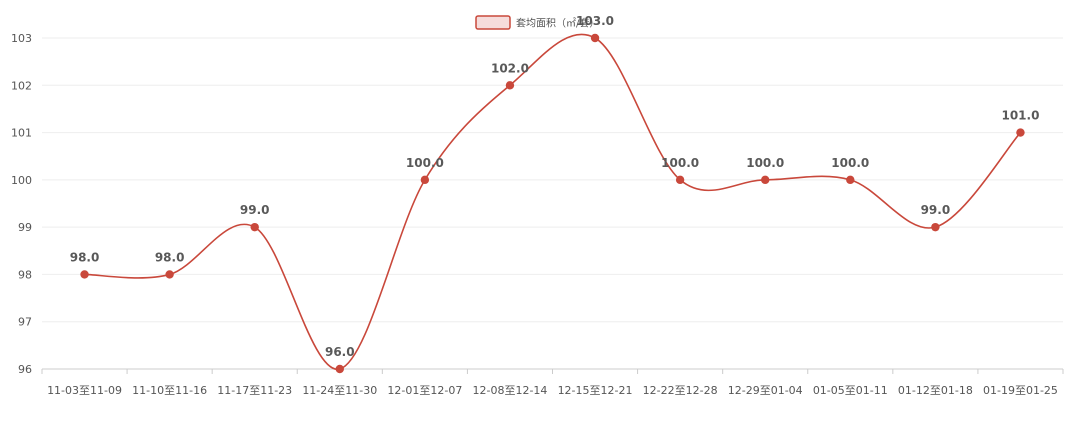 The height and width of the screenshot is (425, 1080). Describe the element at coordinates (84, 390) in the screenshot. I see `x-tick-label: 11-03至11-09` at that location.